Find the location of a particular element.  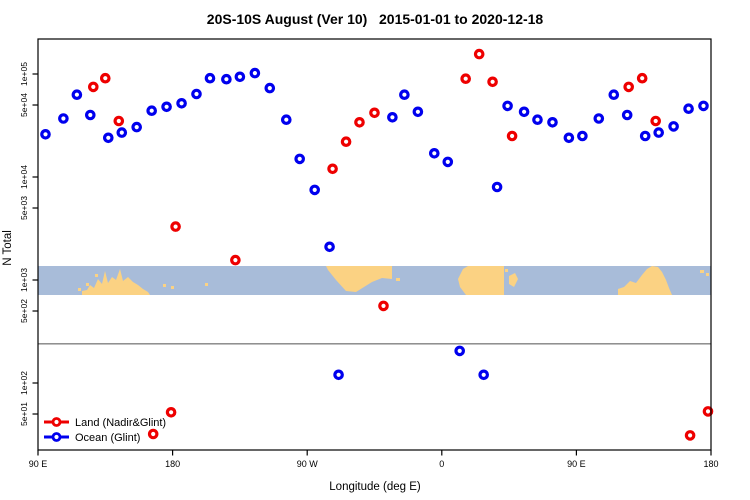

legend-label-land: Land (Nadir&Glint) is located at coordinates (120, 423).